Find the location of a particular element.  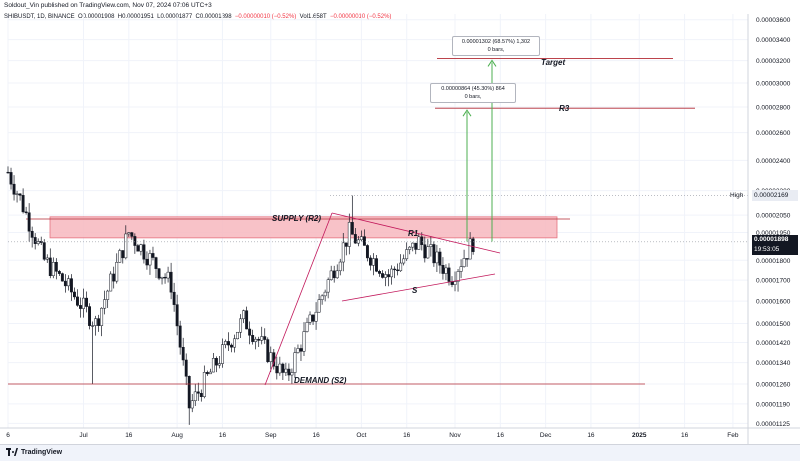

r1-label: R1 is located at coordinates (413, 233).